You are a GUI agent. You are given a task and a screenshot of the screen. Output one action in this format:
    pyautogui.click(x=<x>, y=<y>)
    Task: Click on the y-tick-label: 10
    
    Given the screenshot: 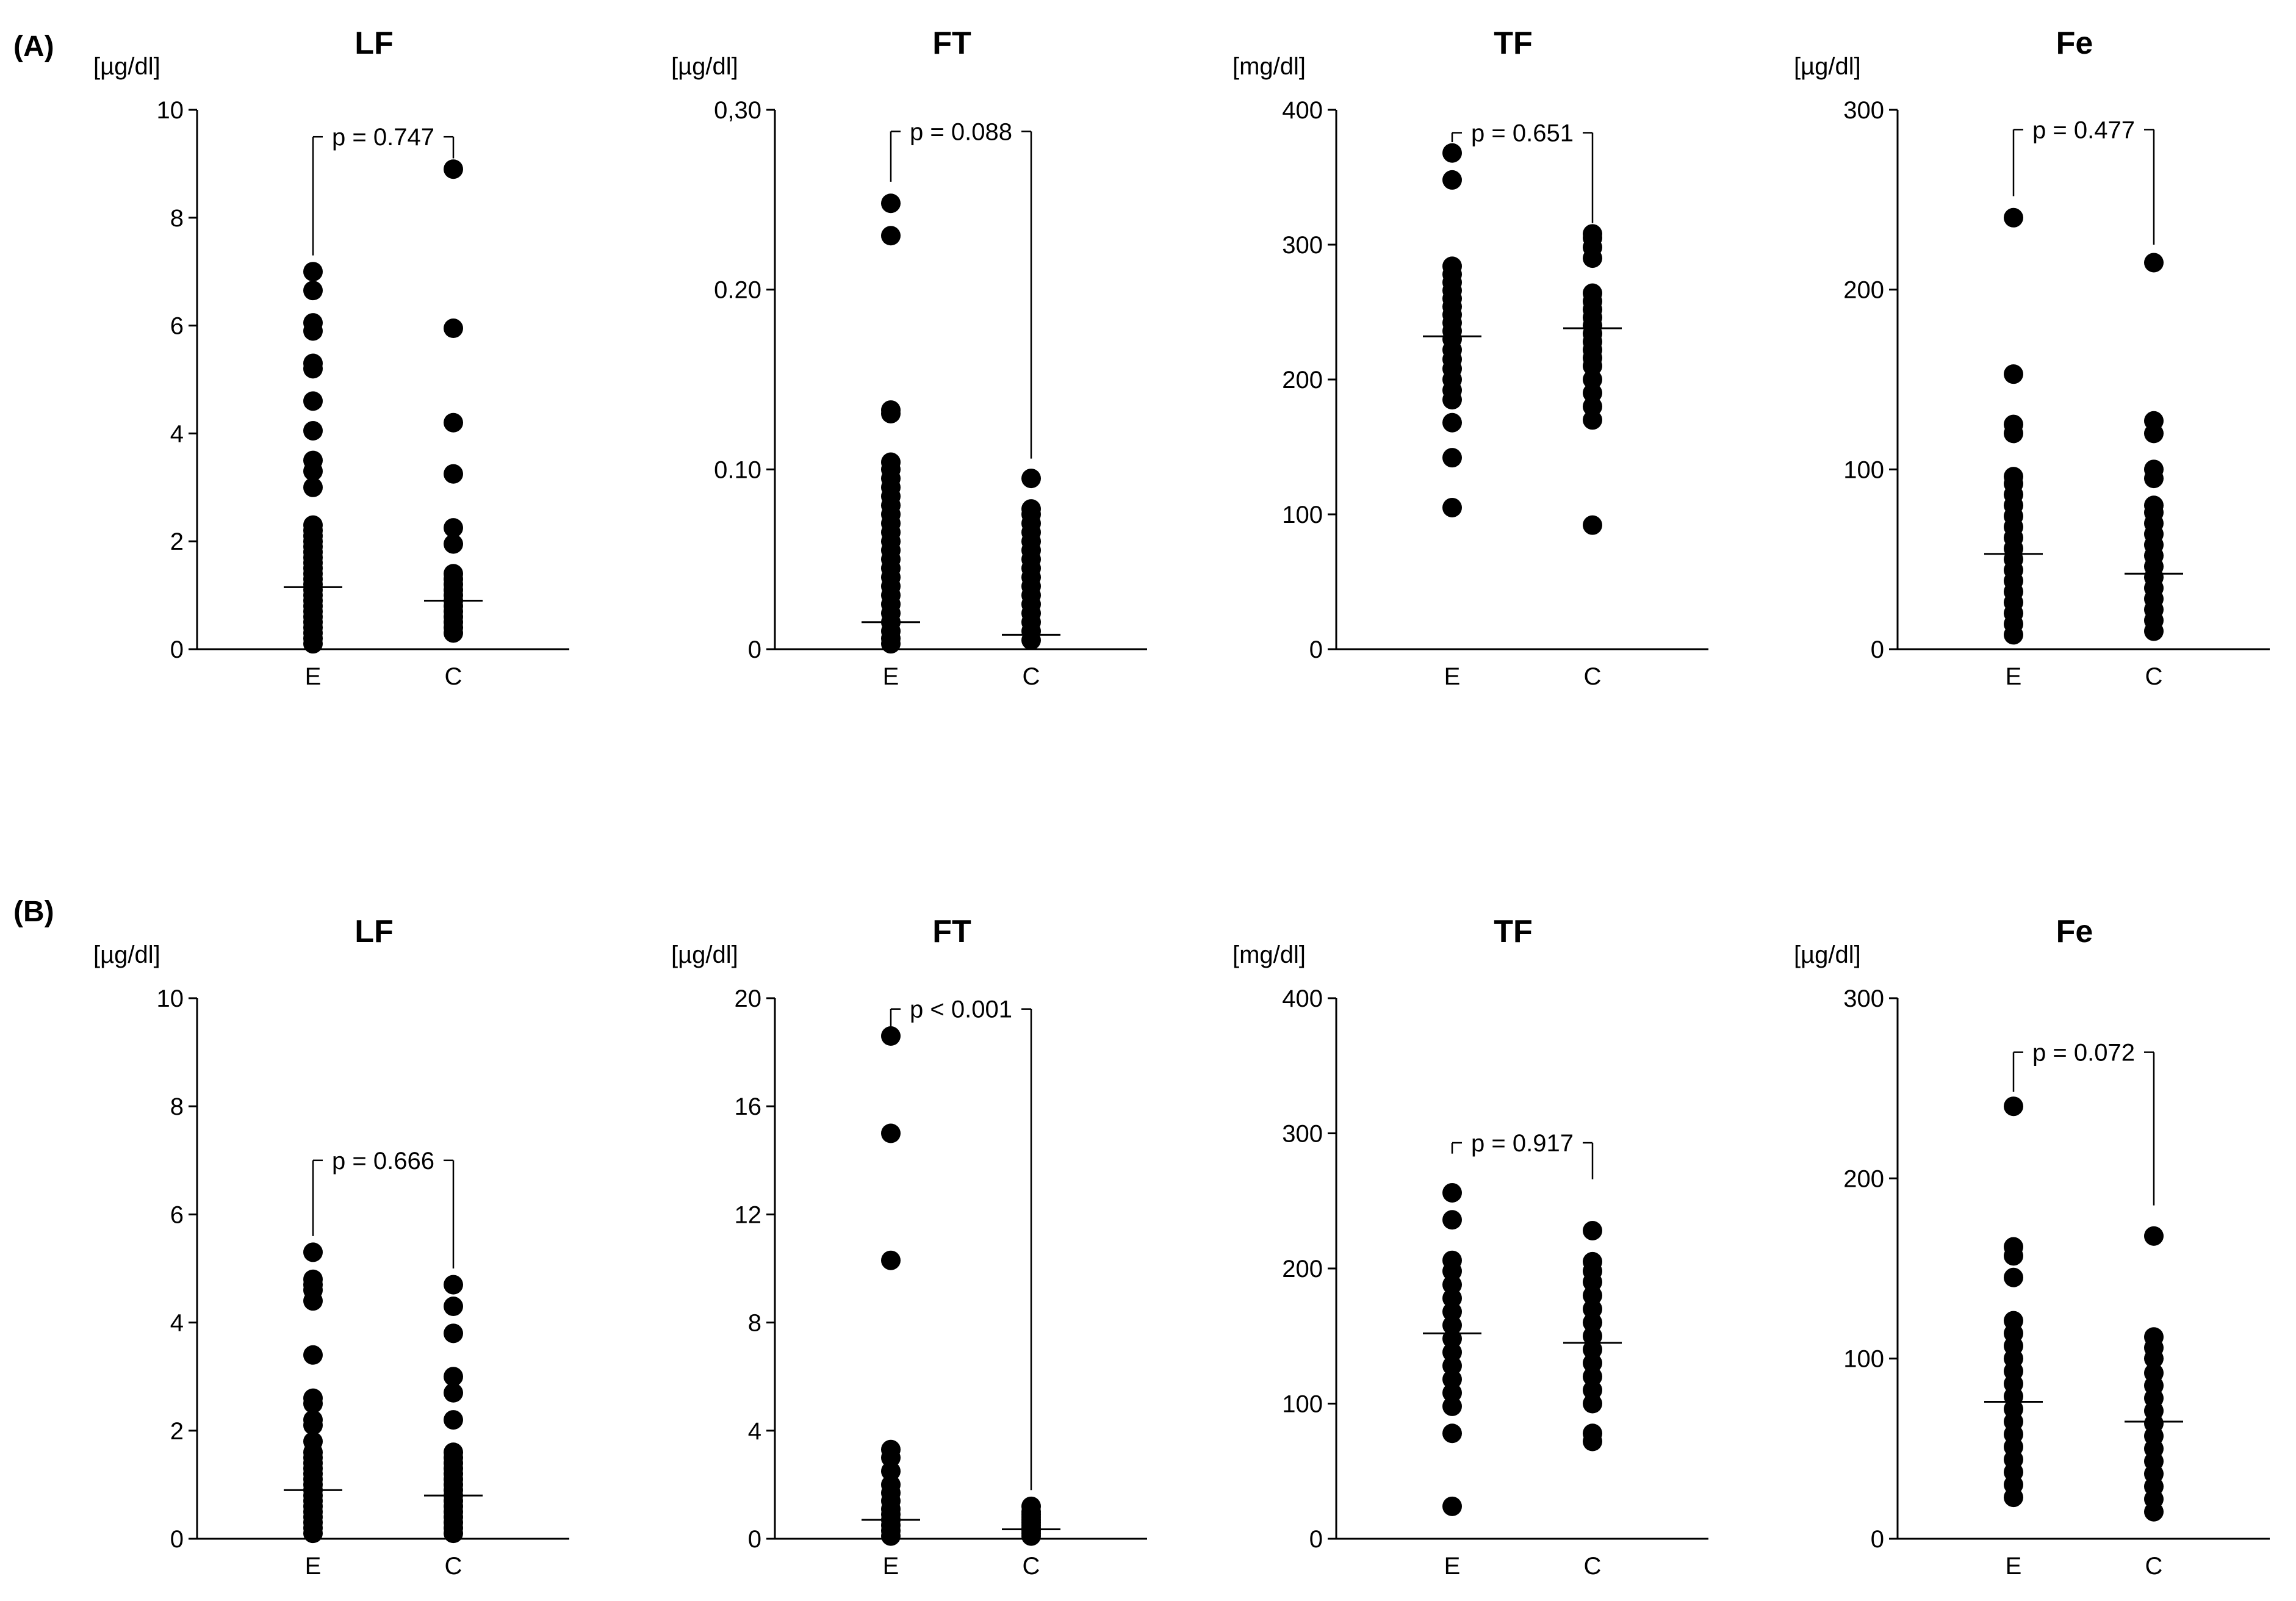 What is the action you would take?
    pyautogui.click(x=170, y=110)
    